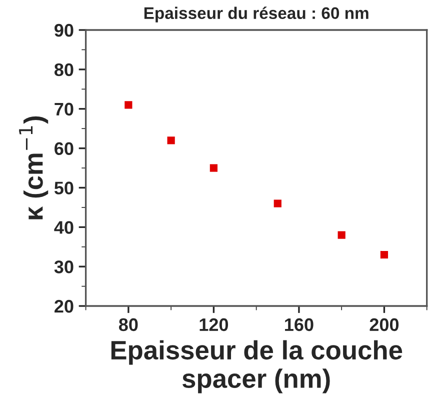  What do you see at coordinates (64, 30) in the screenshot?
I see `y-tick-label: 90` at bounding box center [64, 30].